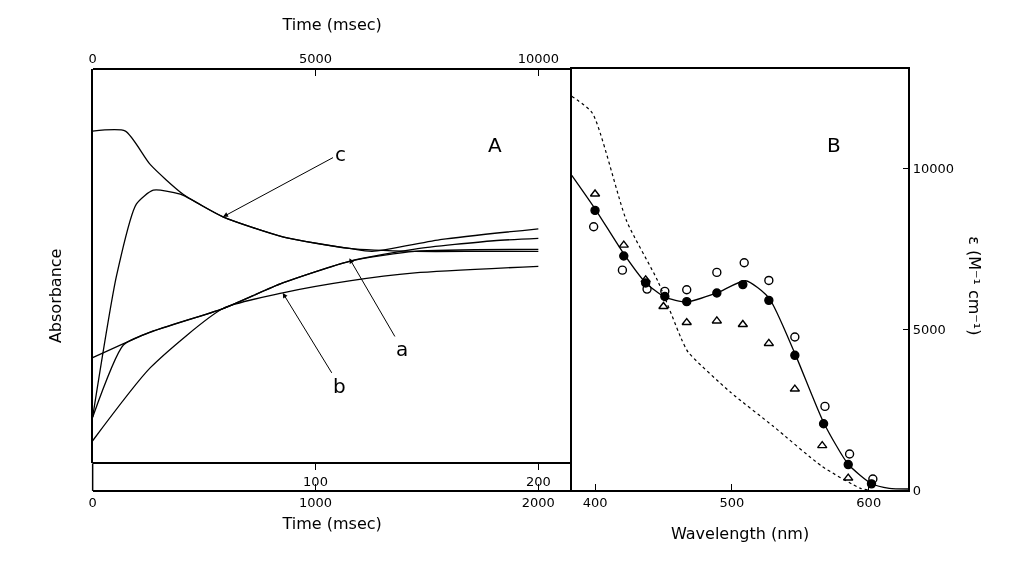 This screenshot has width=1020, height=564. What do you see at coordinates (974, 286) in the screenshot?
I see `y-axis-title: ε (M⁻¹ cm⁻¹)` at bounding box center [974, 286].